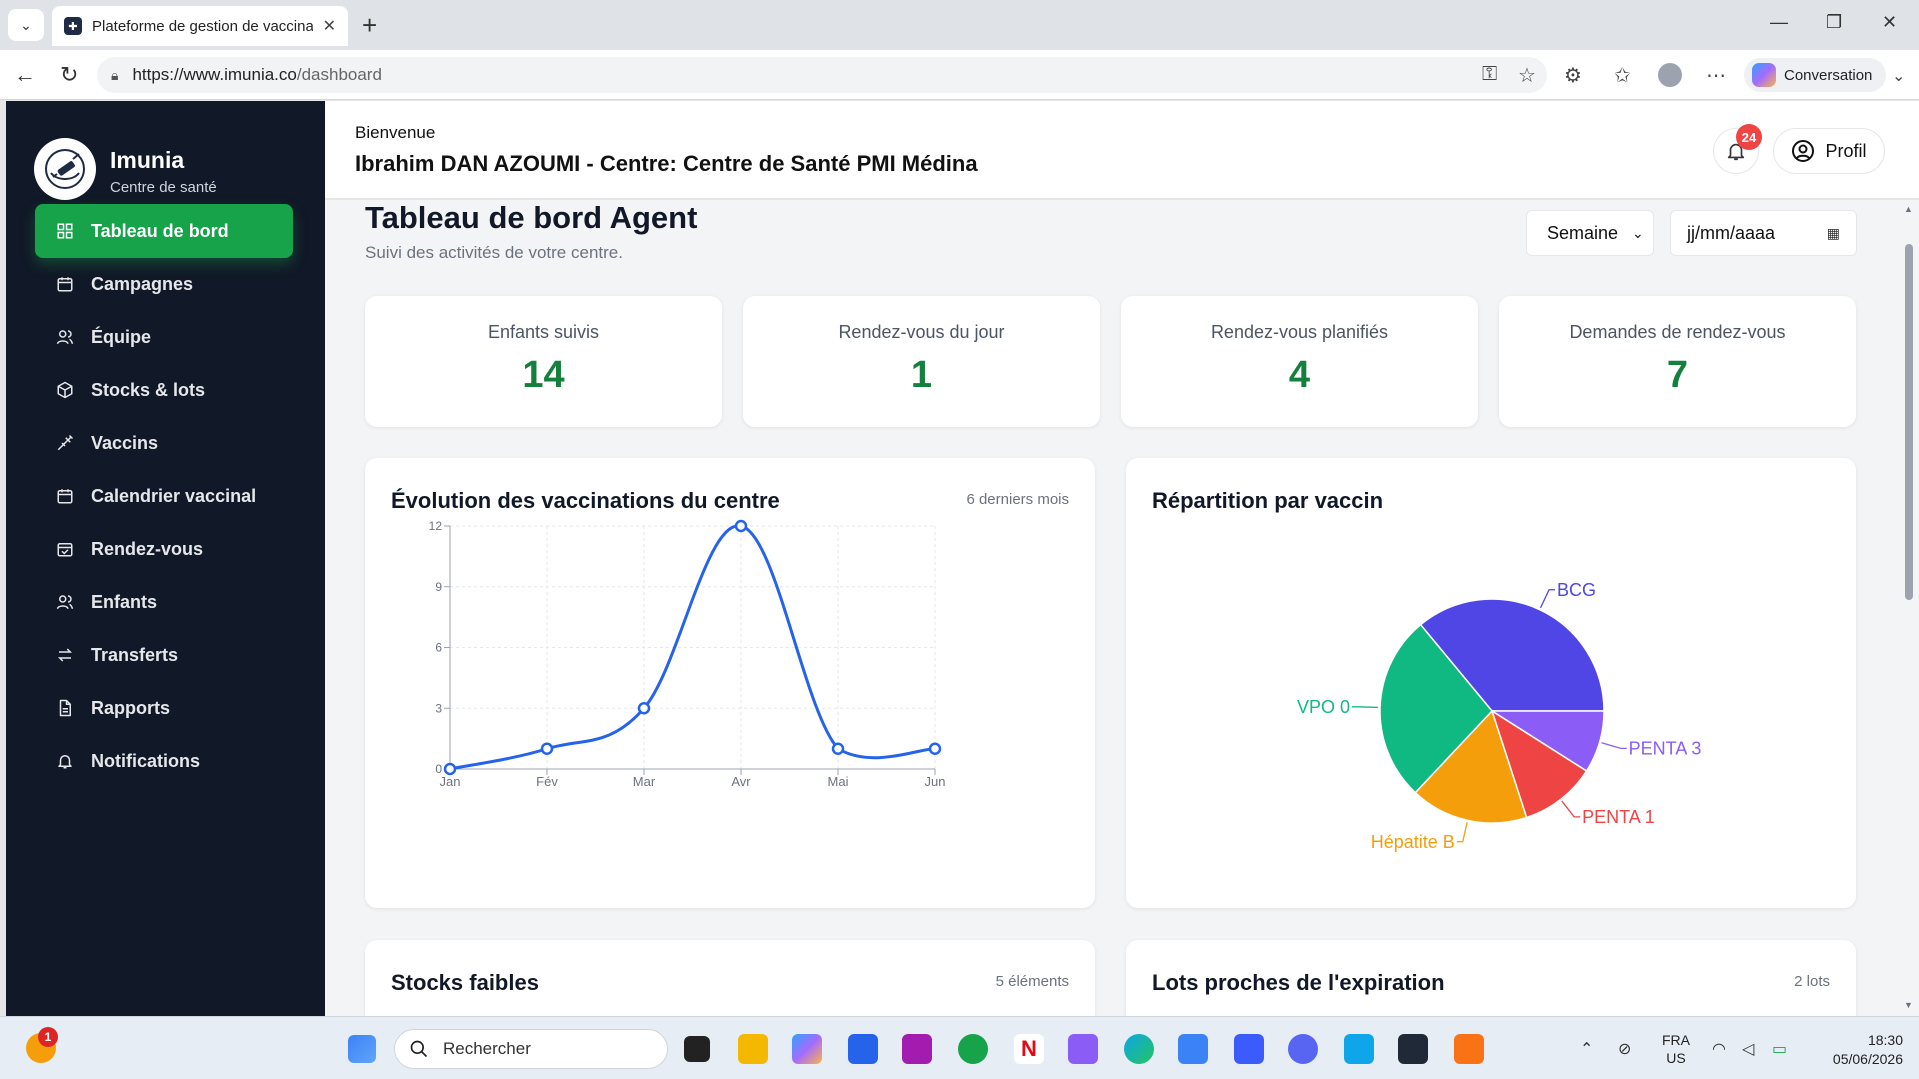  I want to click on roblox-icon, so click(1249, 1049).